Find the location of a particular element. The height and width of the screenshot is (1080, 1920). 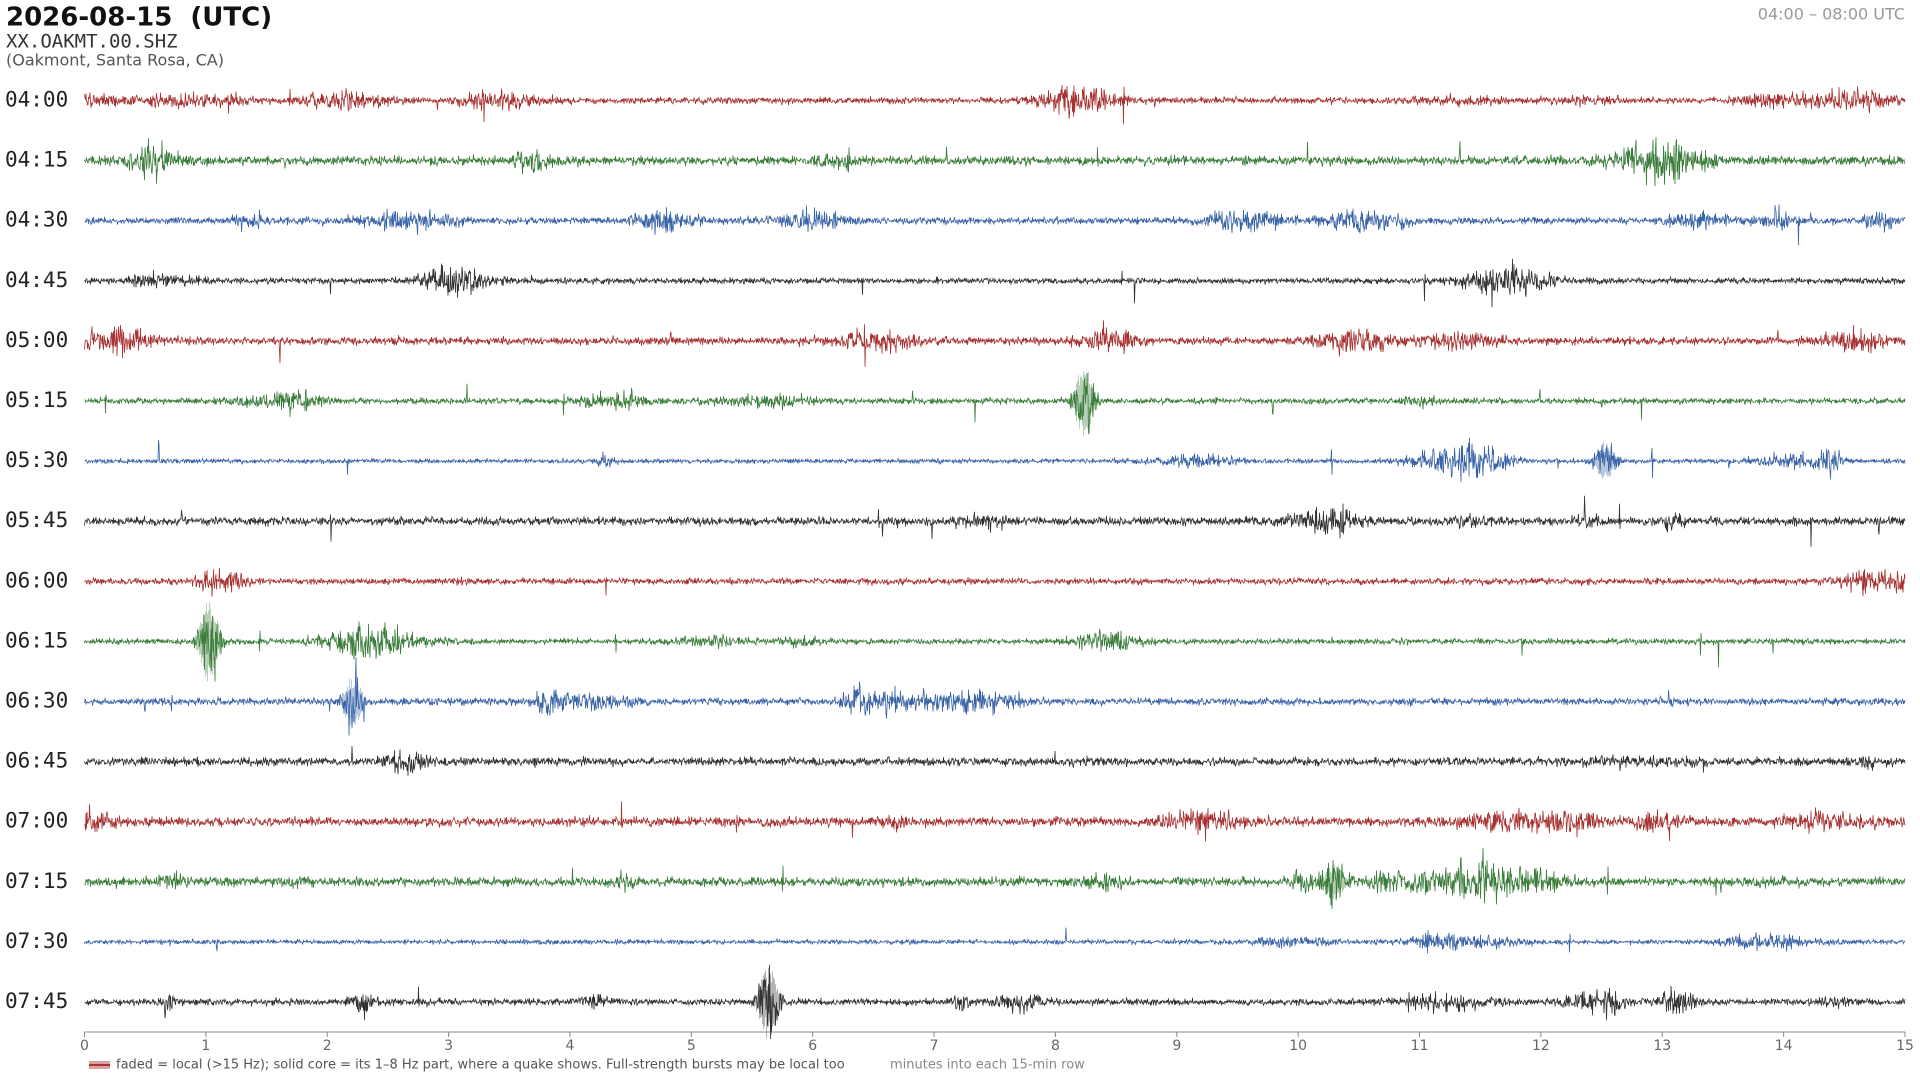

x-axis-label: minutes into each 15-min row is located at coordinates (987, 1065).